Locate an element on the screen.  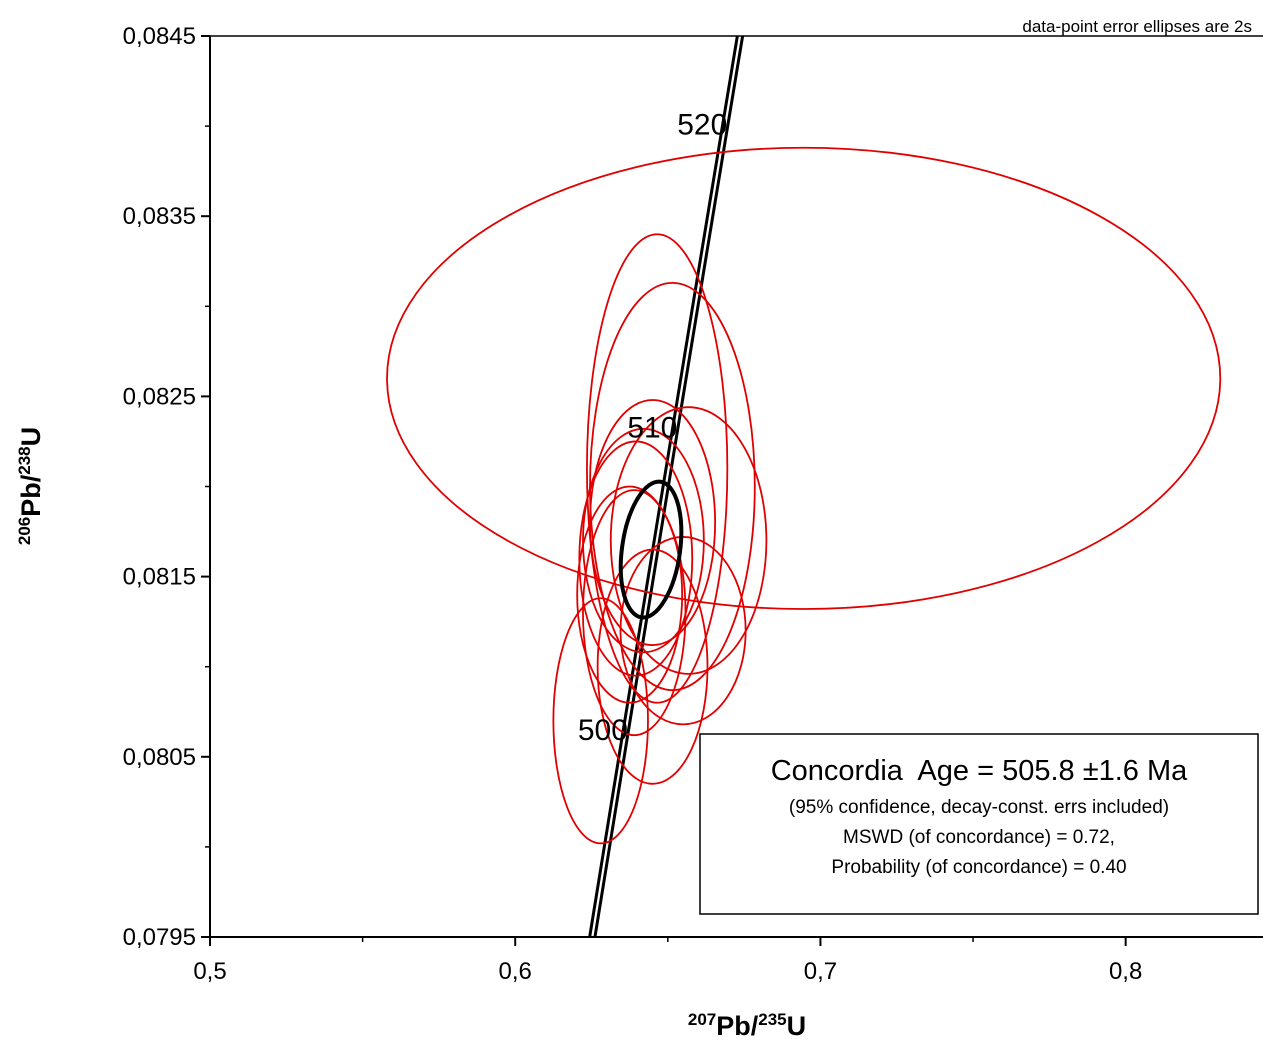
x-tick-label: 0,5 is located at coordinates (209, 971).